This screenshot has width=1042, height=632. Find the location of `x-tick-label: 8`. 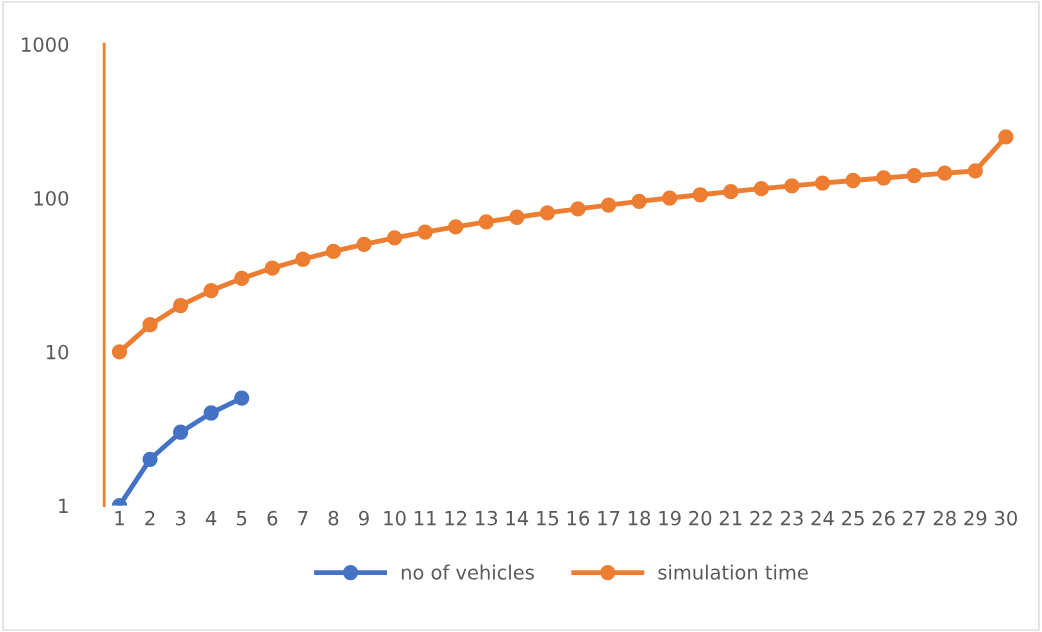

x-tick-label: 8 is located at coordinates (333, 518).